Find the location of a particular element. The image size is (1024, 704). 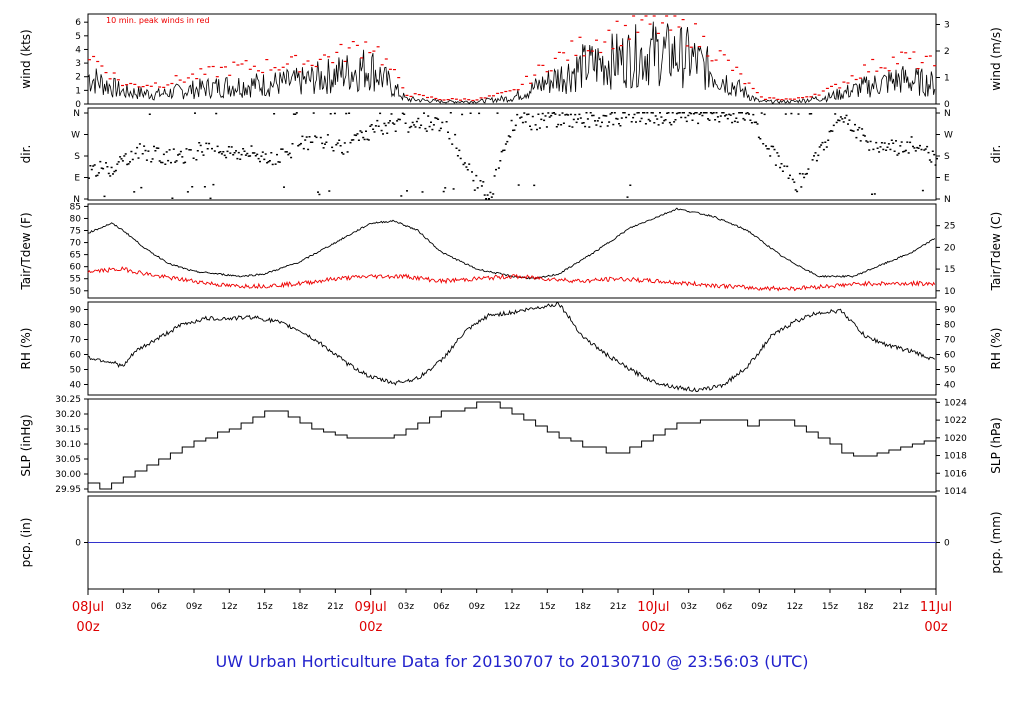

hour-tick-label: 21z is located at coordinates (618, 607).